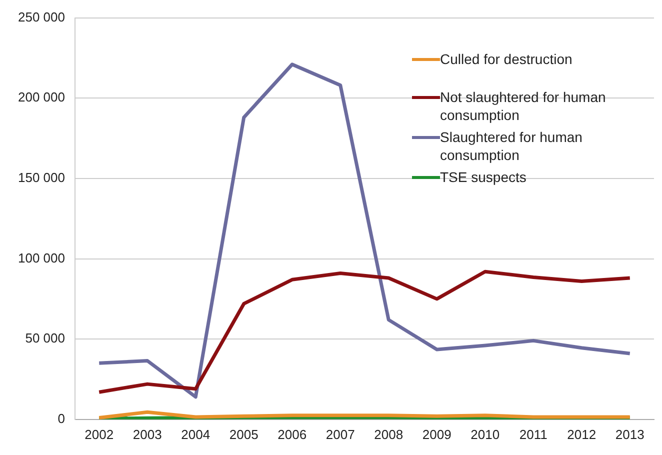 This screenshot has width=662, height=455. What do you see at coordinates (629, 434) in the screenshot?
I see `x-tick-label: 2013` at bounding box center [629, 434].